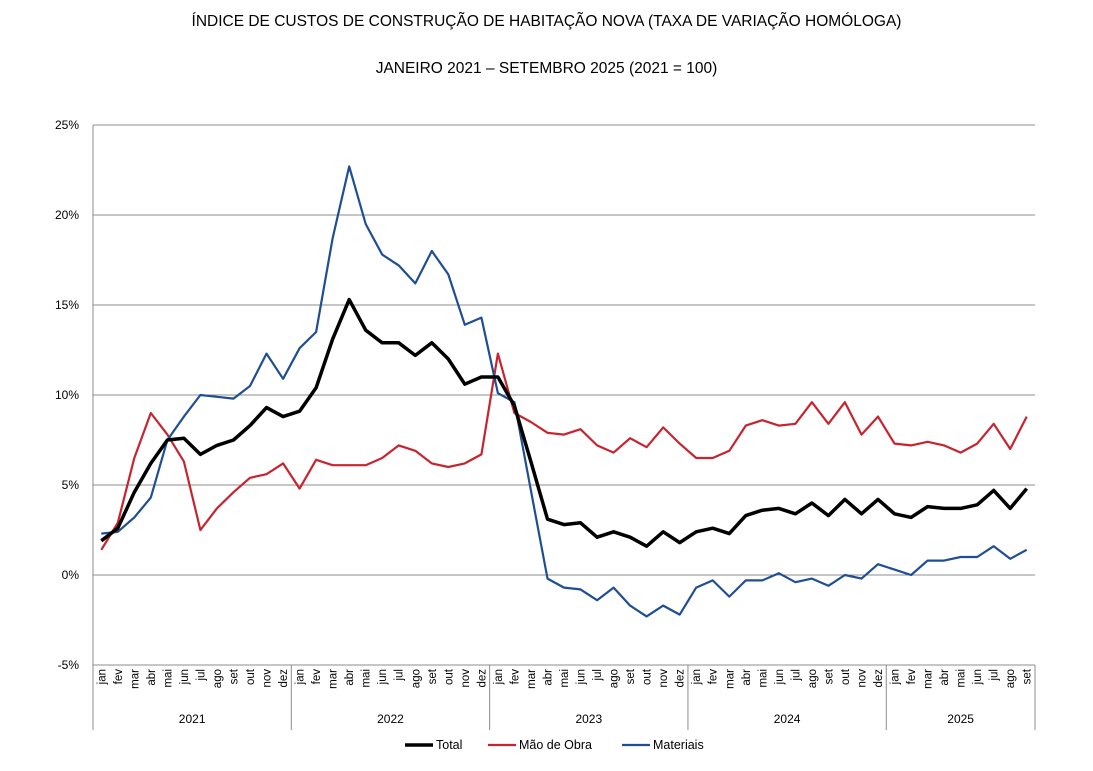 The width and height of the screenshot is (1093, 771). What do you see at coordinates (67, 395) in the screenshot?
I see `y-tick-label: 10%` at bounding box center [67, 395].